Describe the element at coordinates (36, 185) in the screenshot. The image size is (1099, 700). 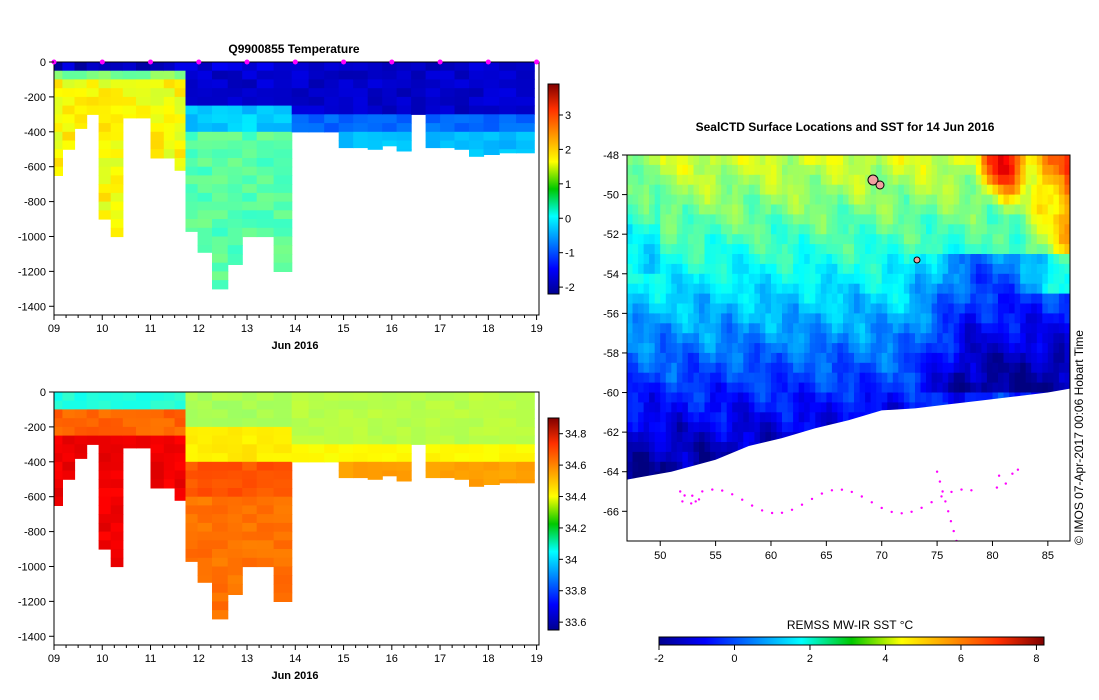
I see `temperature-y-axis: 0-200-400-600-800-1000-1200-1400` at that location.